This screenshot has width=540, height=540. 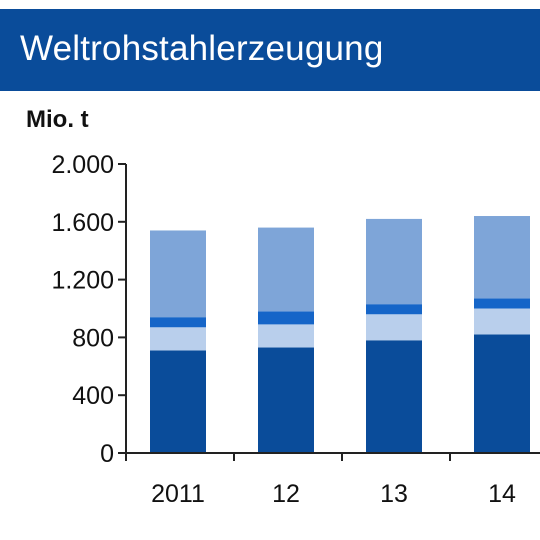 What do you see at coordinates (82, 165) in the screenshot?
I see `y-tick-label: 2.000` at bounding box center [82, 165].